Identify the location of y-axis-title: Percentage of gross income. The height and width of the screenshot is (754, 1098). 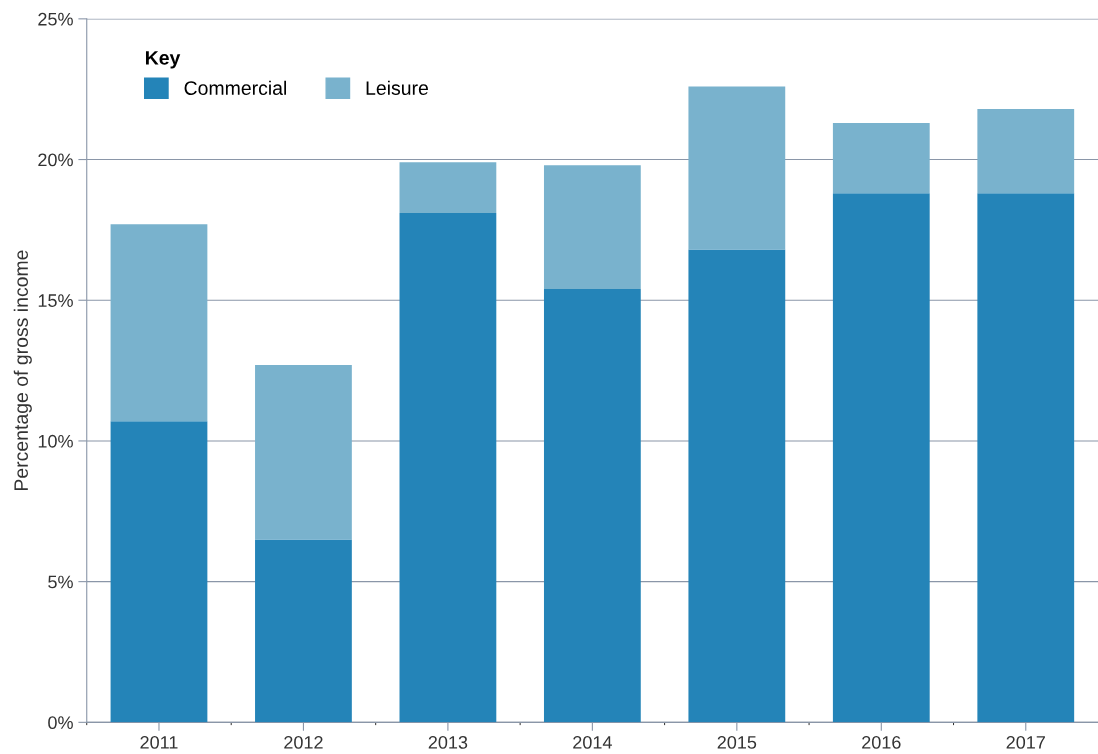
(22, 370).